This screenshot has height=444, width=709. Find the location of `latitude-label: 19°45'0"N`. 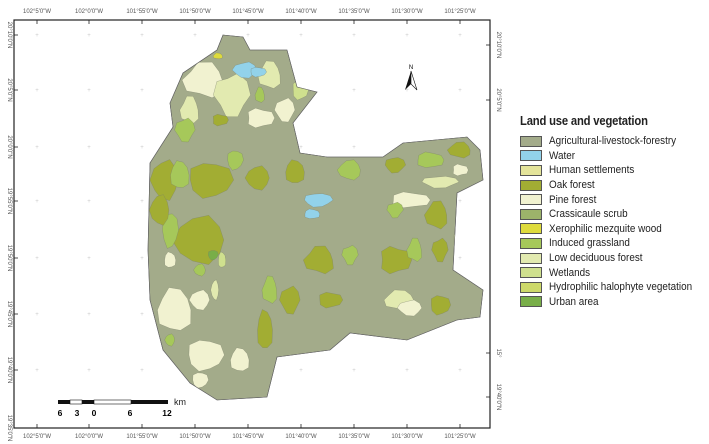

latitude-label: 19°45'0"N is located at coordinates (9, 314).